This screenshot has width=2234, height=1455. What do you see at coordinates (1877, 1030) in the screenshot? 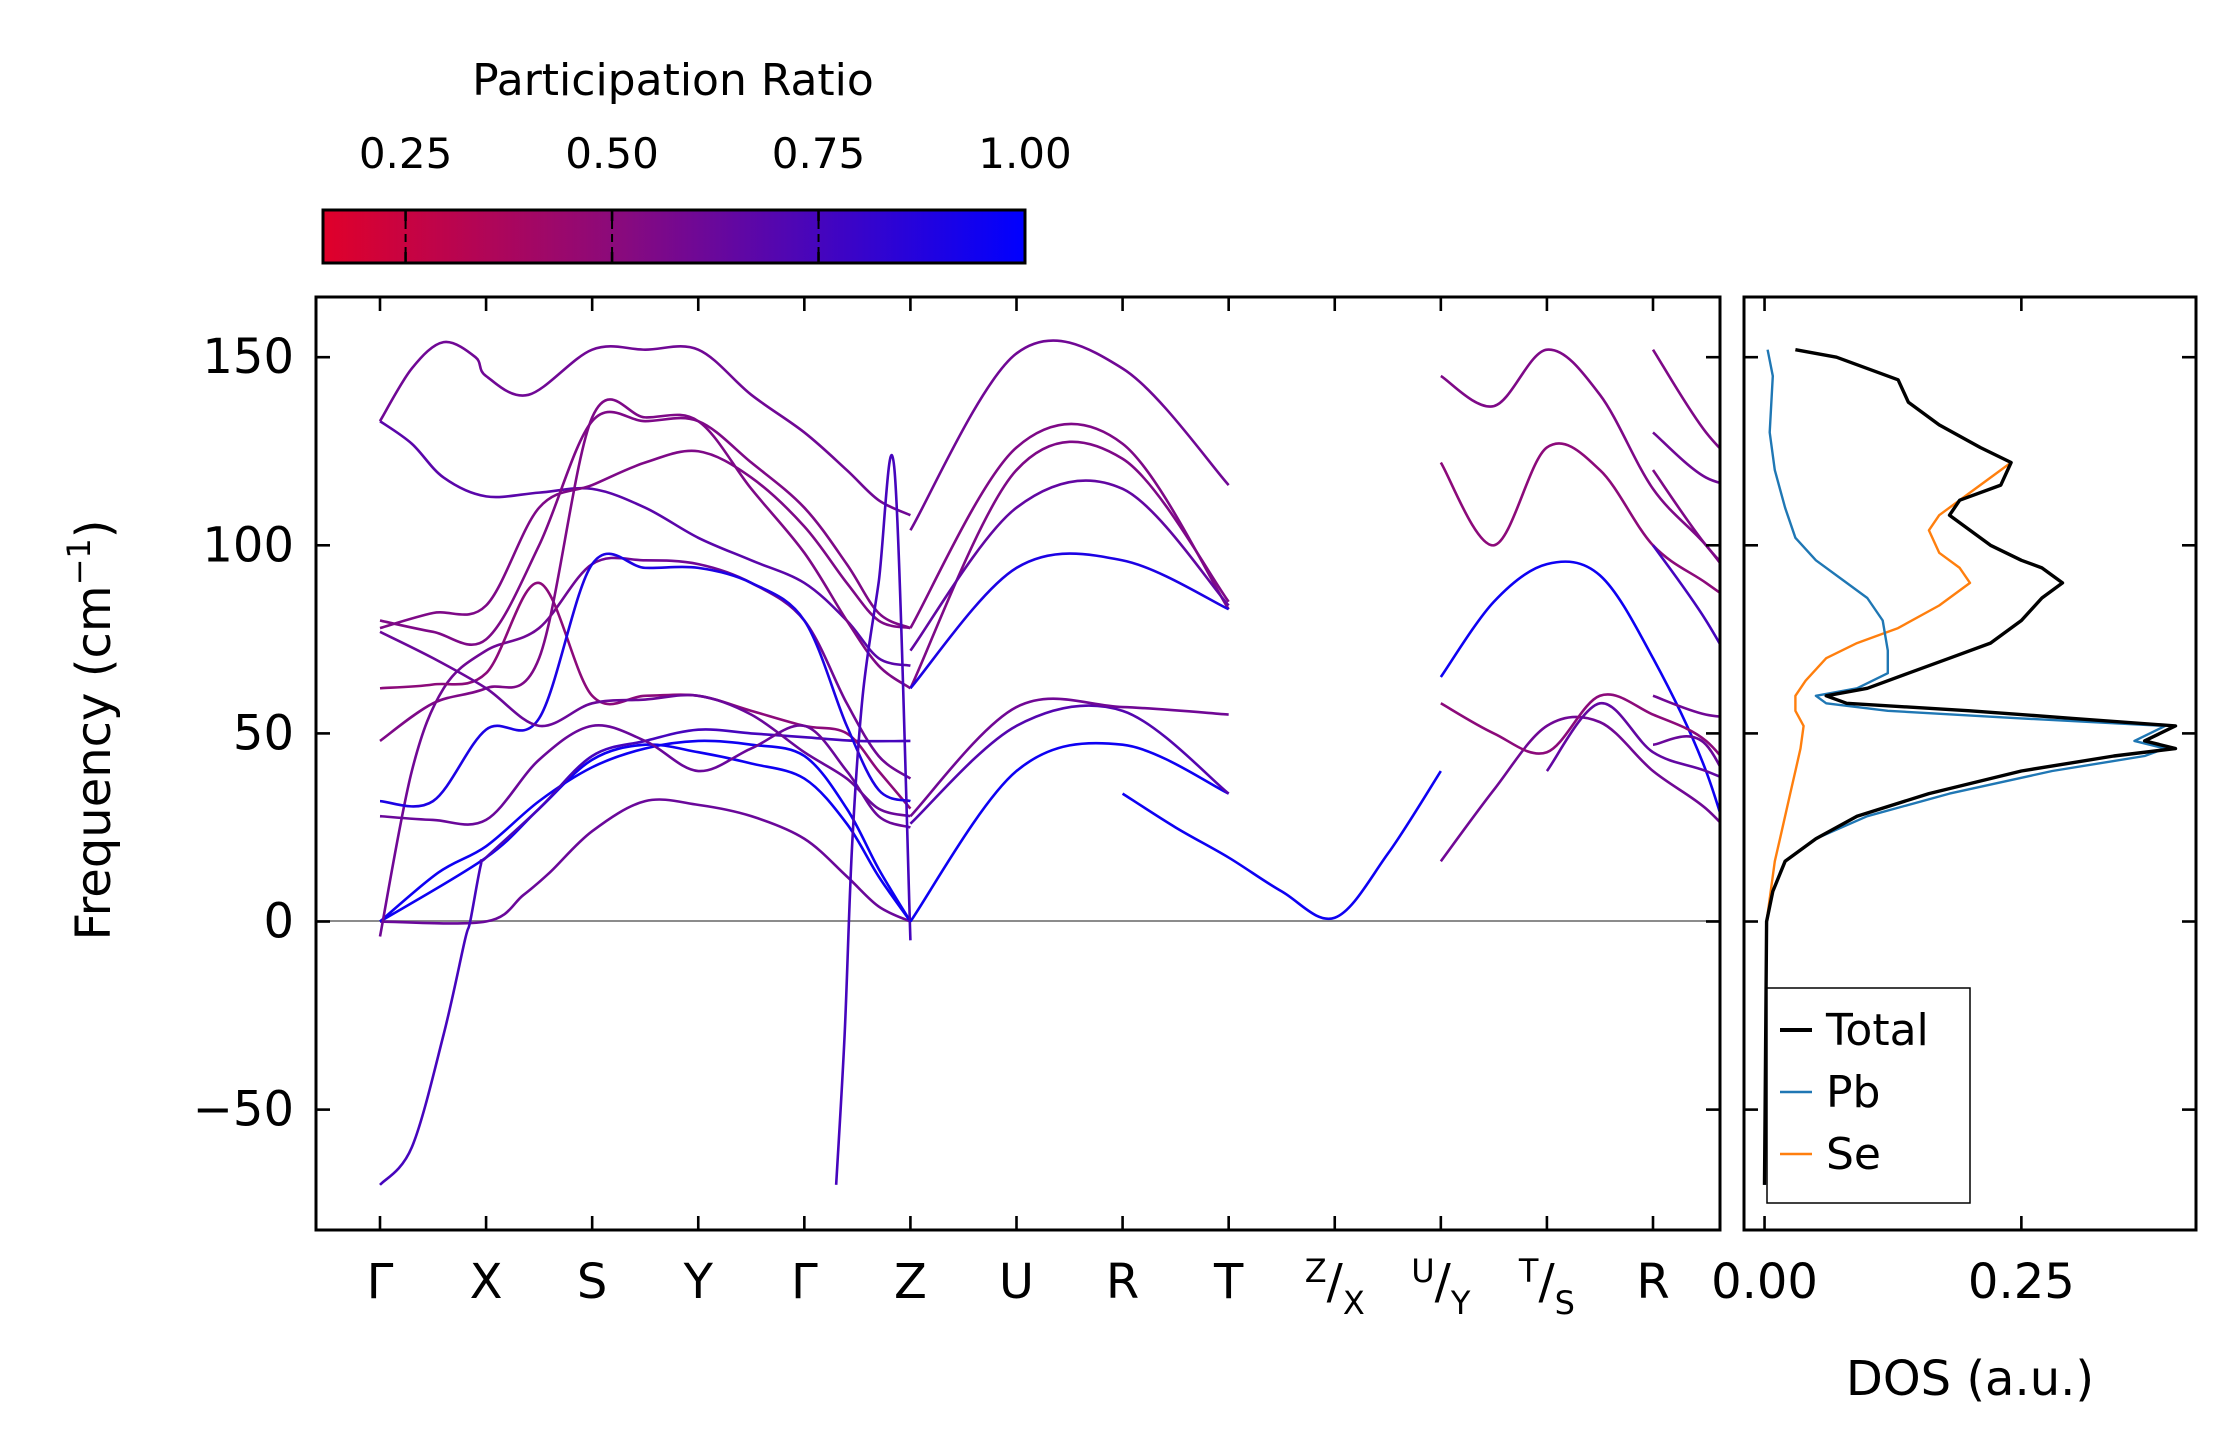
I see `legend-label: Total` at bounding box center [1877, 1030].